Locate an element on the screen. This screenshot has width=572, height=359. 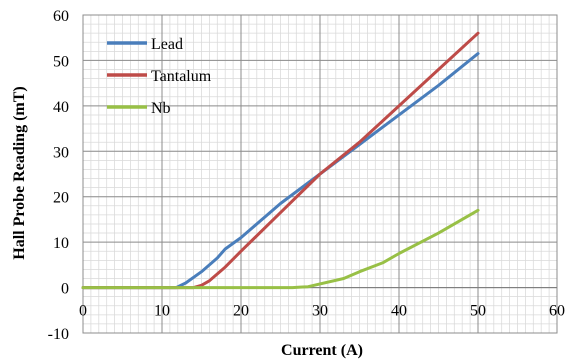
legend-label-lead: Lead is located at coordinates (167, 44).